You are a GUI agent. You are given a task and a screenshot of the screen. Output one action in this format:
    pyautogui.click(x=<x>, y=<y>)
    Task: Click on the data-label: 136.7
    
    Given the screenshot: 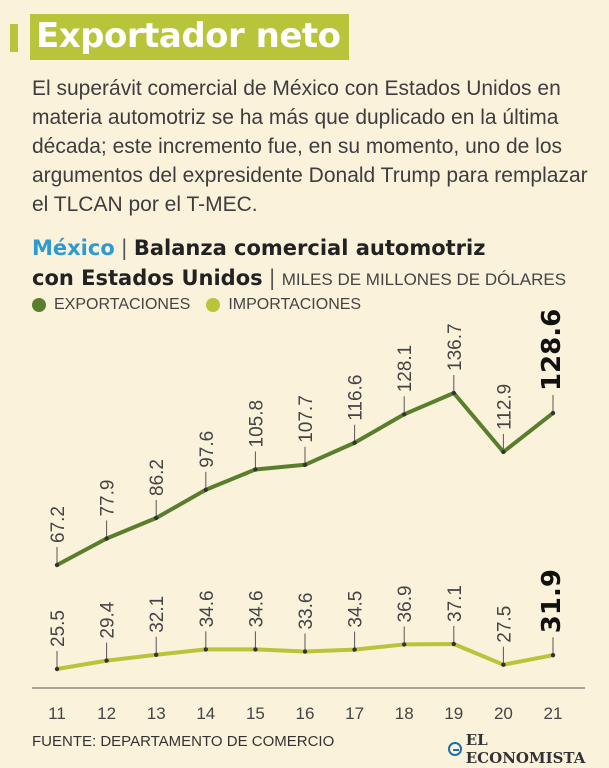 What is the action you would take?
    pyautogui.click(x=455, y=347)
    